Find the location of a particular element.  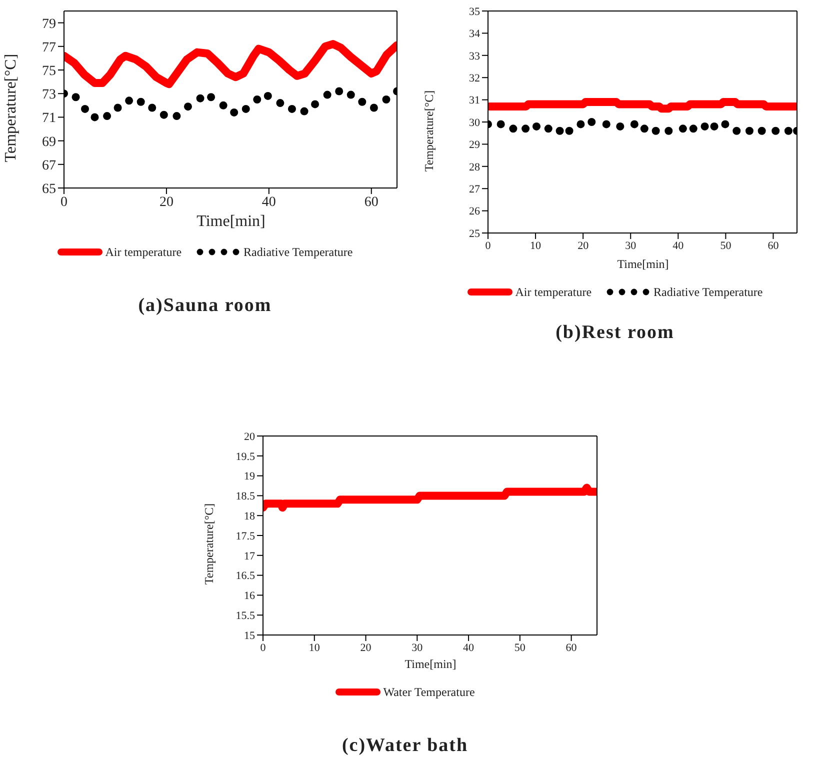

y-tick-label: 32 is located at coordinates (474, 78).